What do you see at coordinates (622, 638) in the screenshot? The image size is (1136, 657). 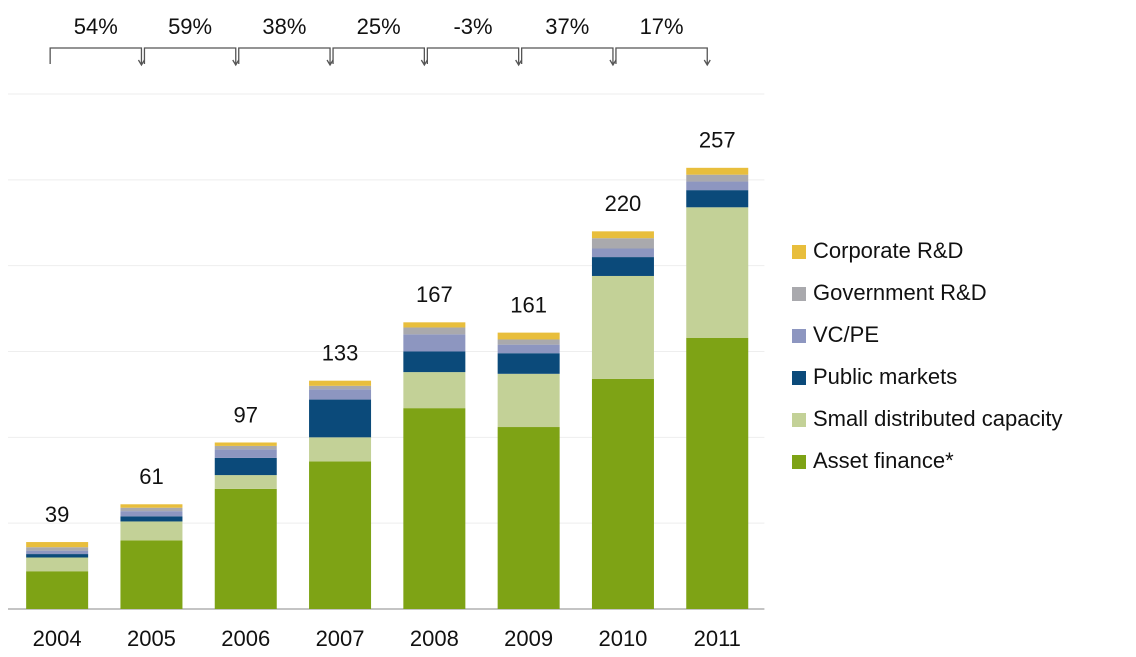 I see `x-tick-label: 2010` at bounding box center [622, 638].